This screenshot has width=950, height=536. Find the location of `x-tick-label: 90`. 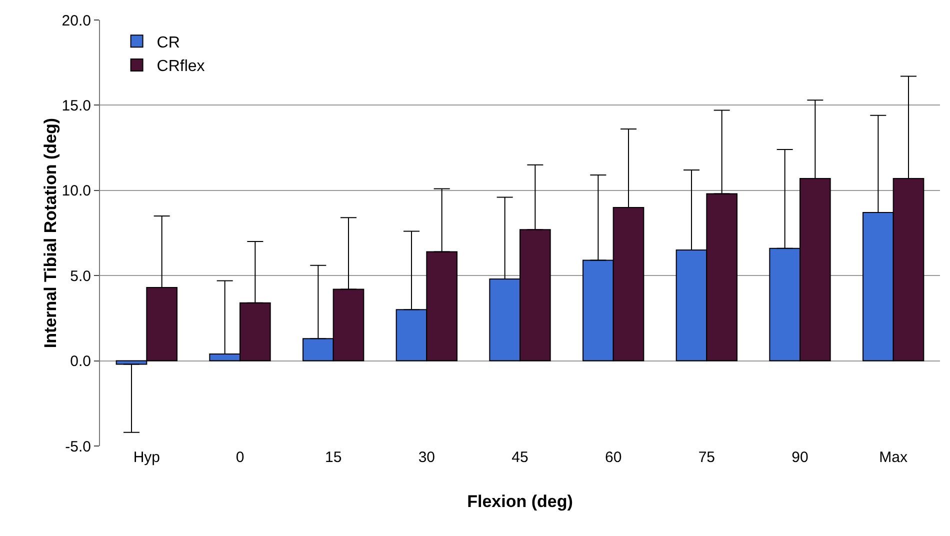

x-tick-label: 90 is located at coordinates (800, 457).